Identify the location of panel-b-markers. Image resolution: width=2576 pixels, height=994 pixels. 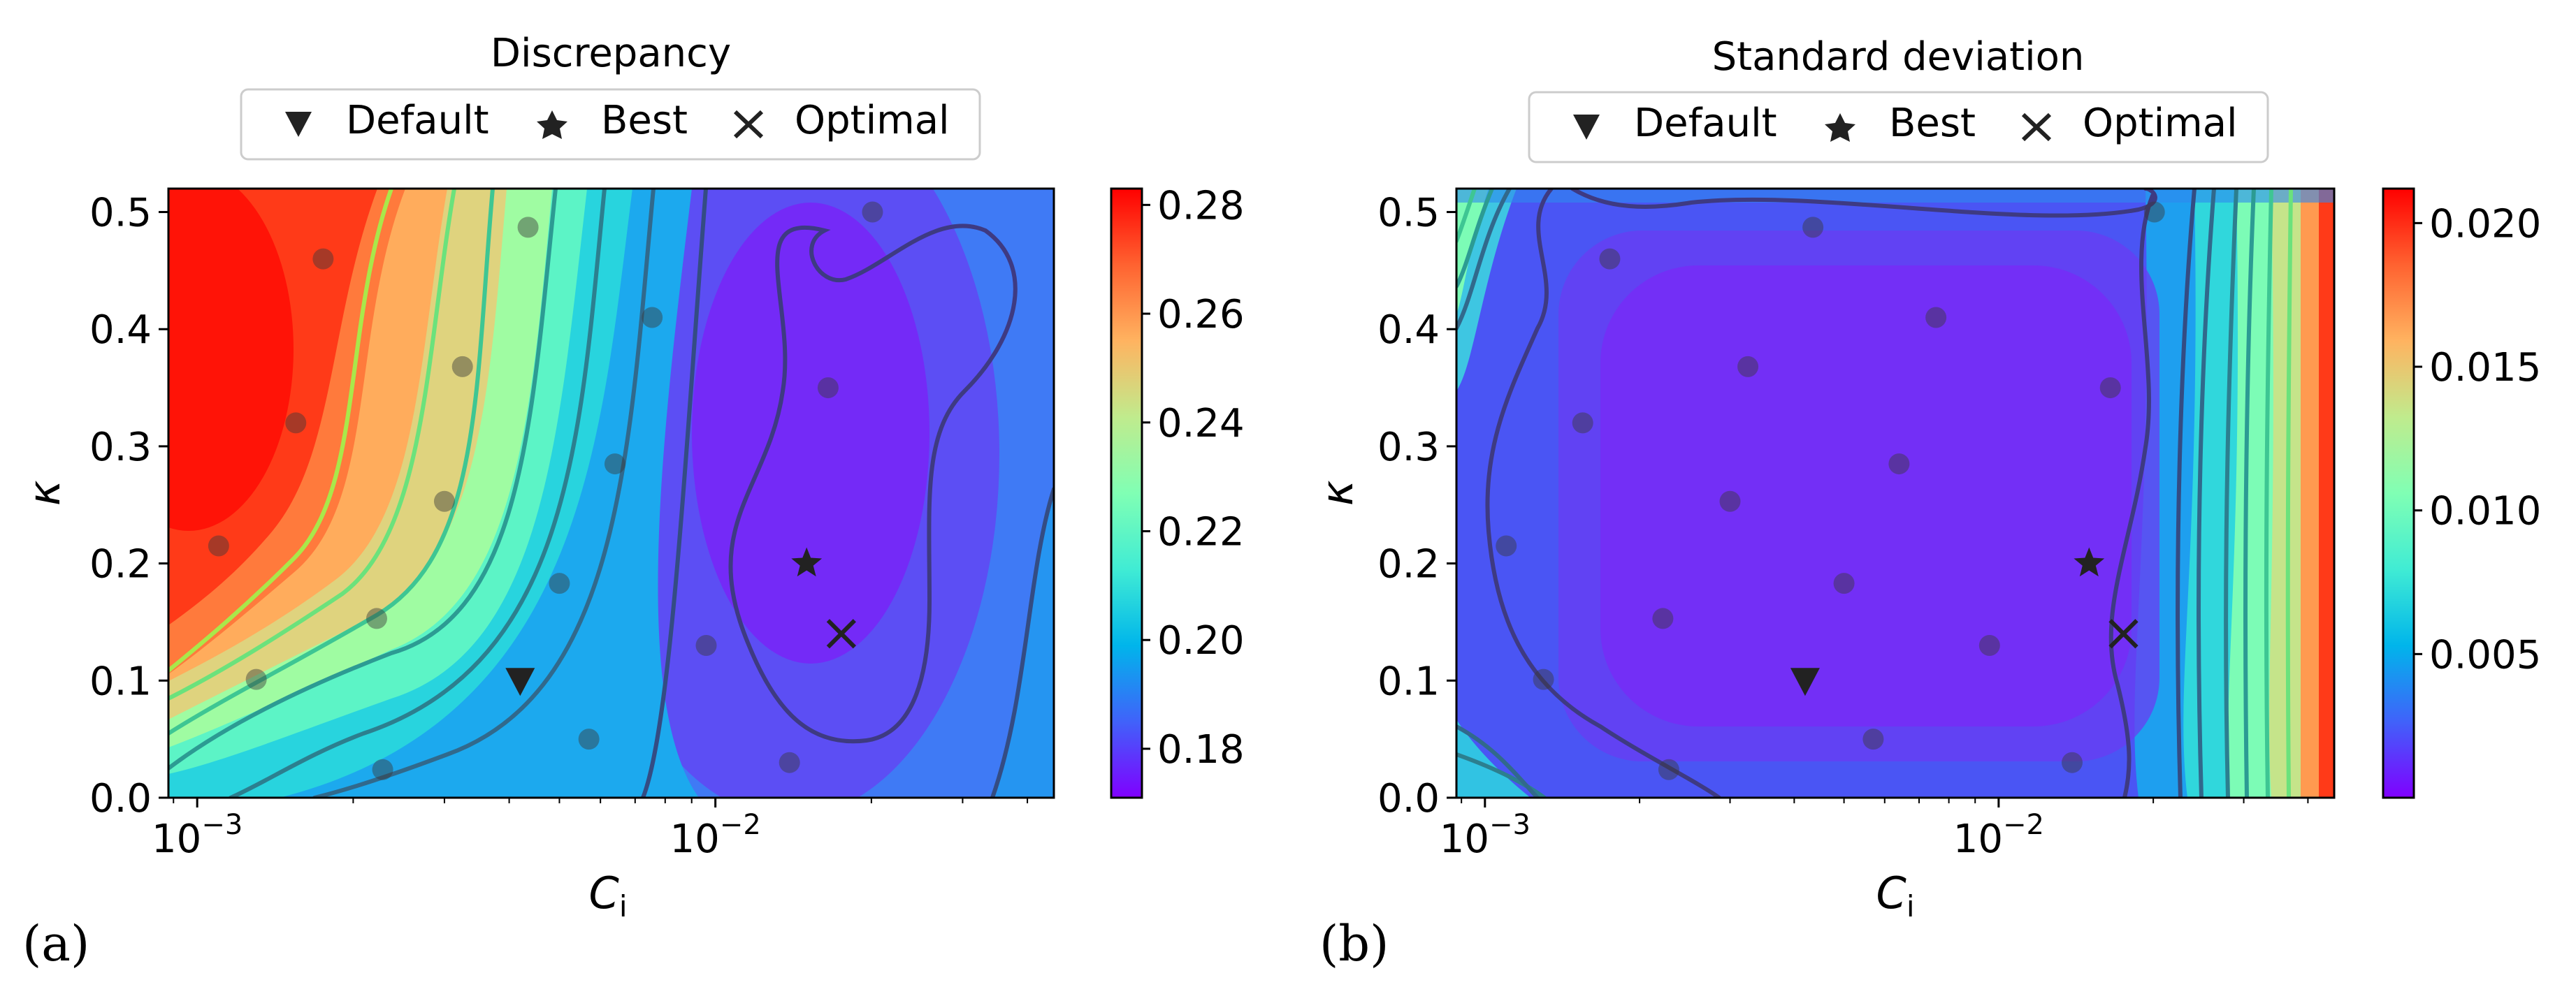
(1964, 621).